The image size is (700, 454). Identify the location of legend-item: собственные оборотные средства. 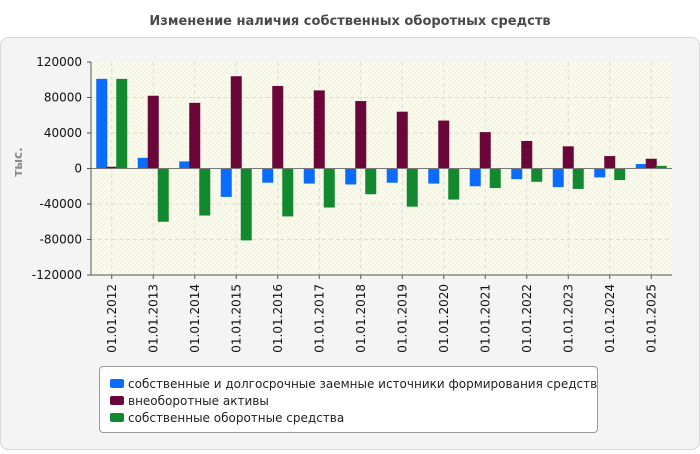
(348, 417).